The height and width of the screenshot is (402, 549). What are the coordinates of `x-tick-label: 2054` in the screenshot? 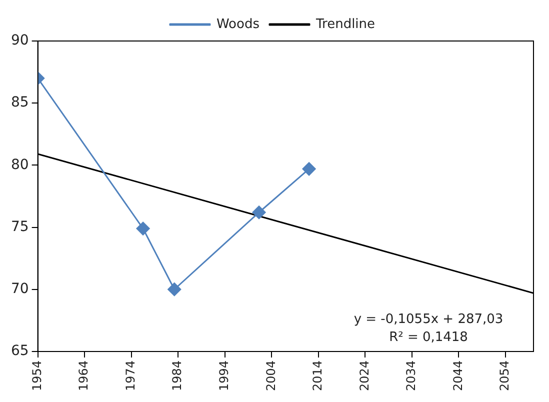 It's located at (505, 376).